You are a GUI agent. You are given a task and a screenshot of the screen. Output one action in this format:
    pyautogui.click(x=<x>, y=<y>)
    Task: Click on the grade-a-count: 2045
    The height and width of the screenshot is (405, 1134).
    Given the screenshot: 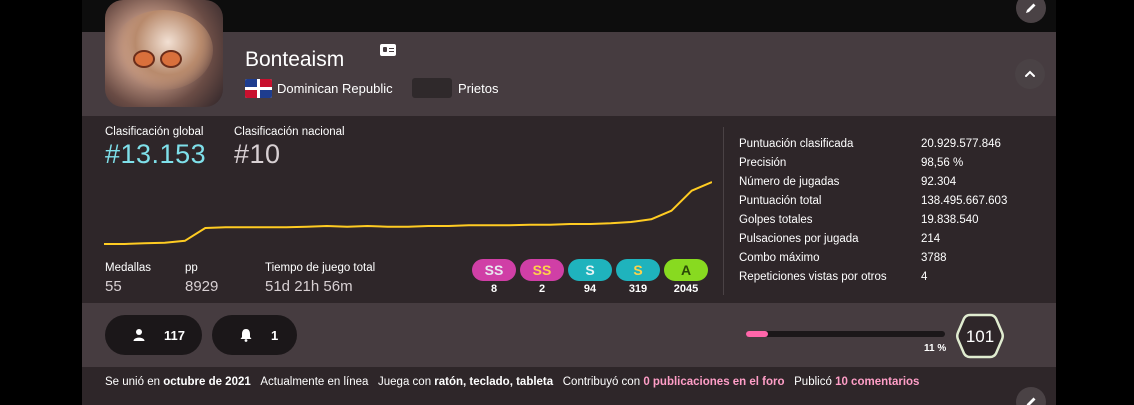 What is the action you would take?
    pyautogui.click(x=686, y=289)
    